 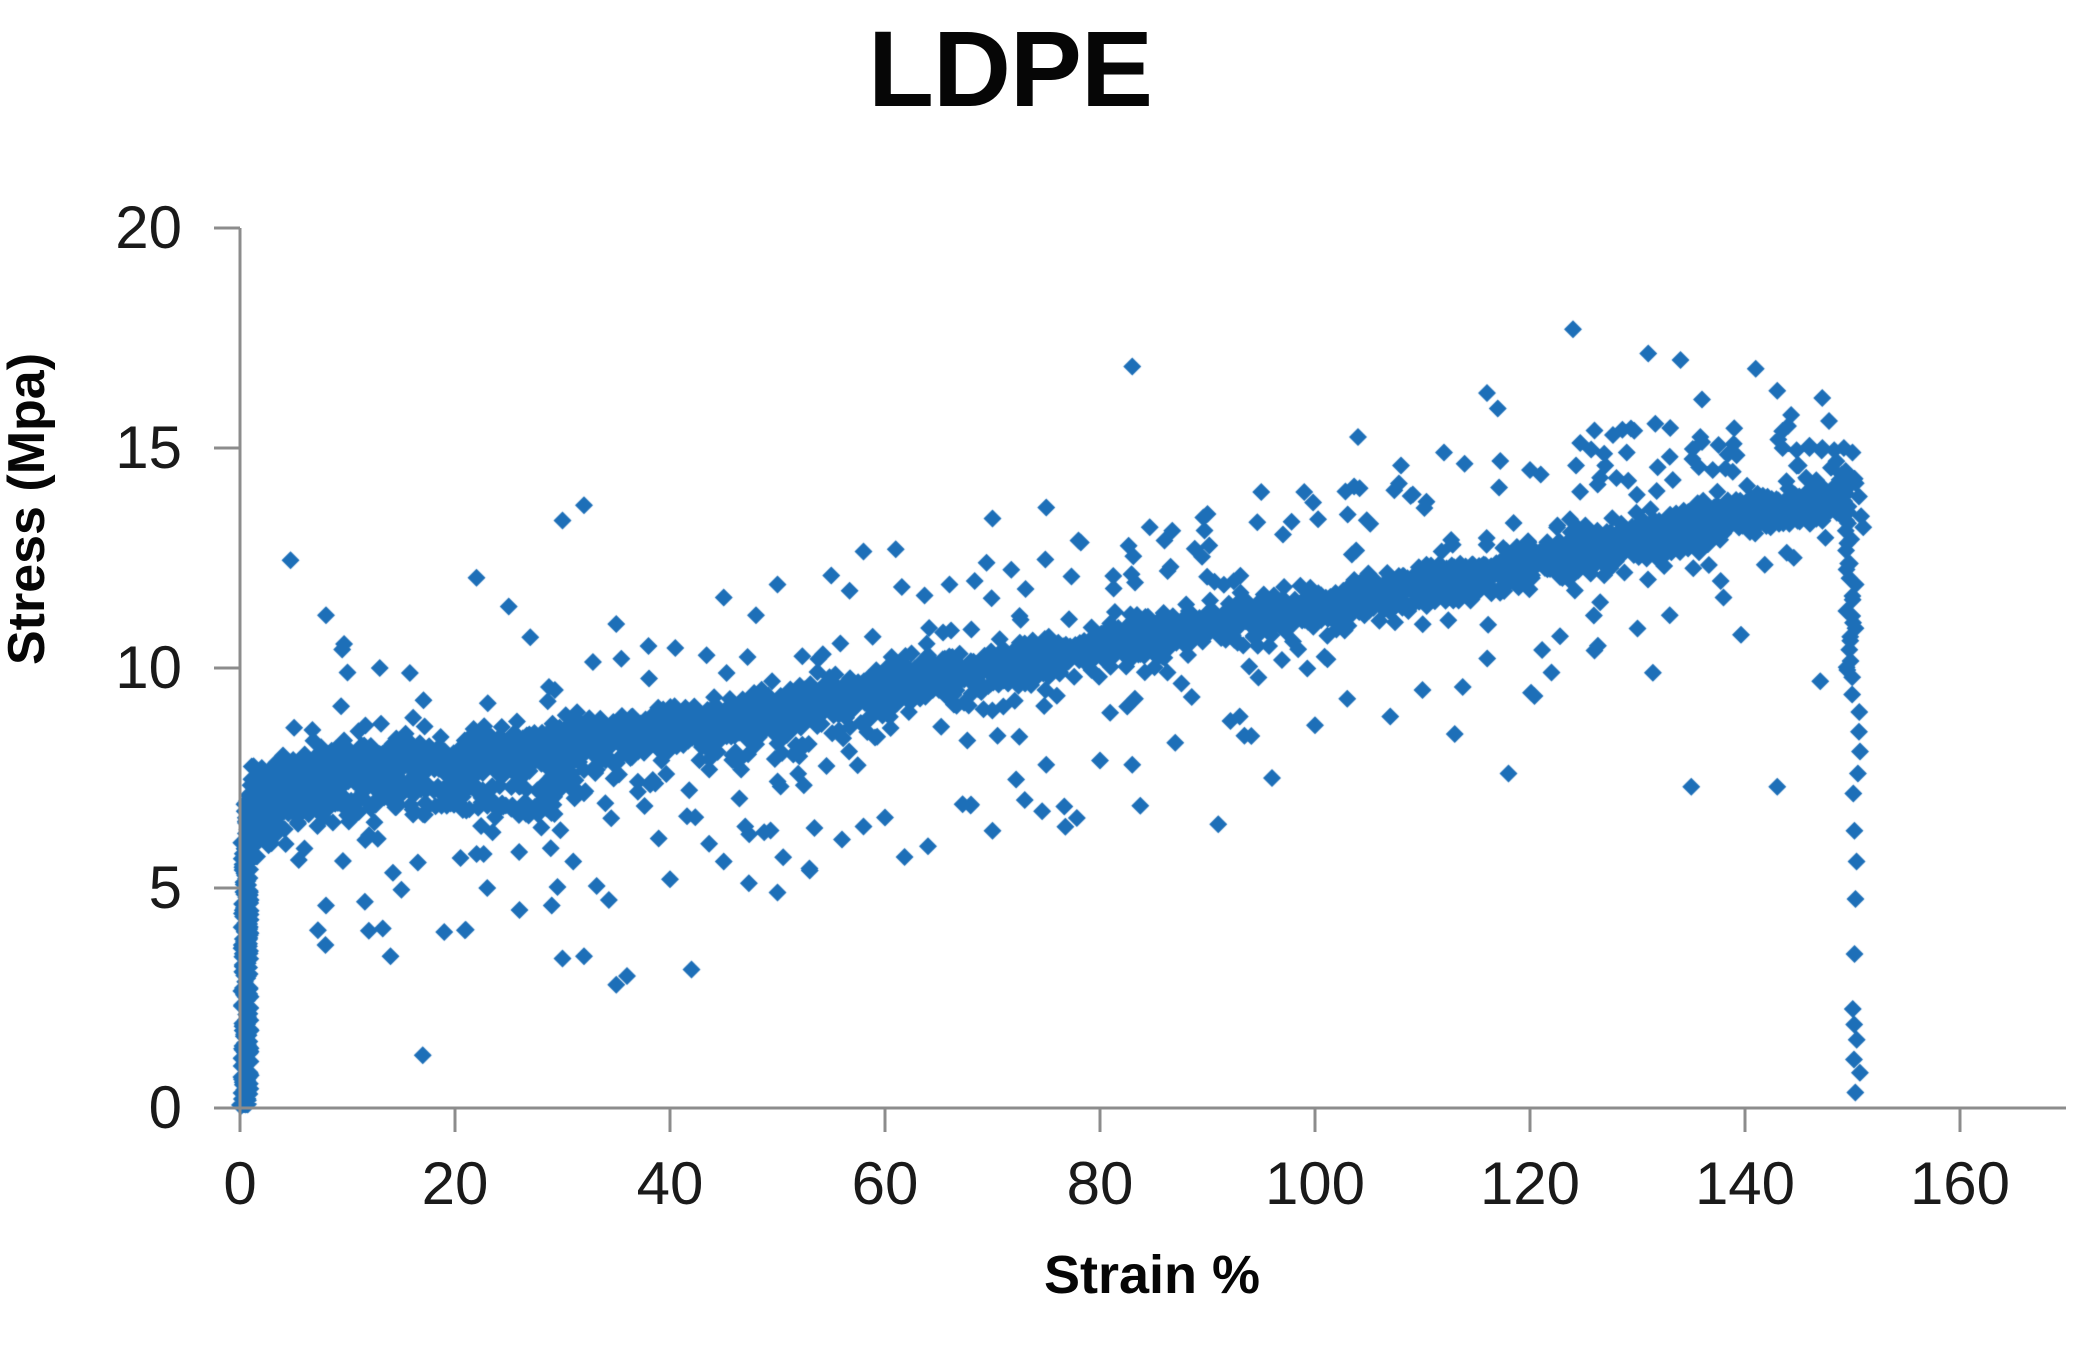 What do you see at coordinates (240, 1183) in the screenshot?
I see `x-tick-label-0: 0` at bounding box center [240, 1183].